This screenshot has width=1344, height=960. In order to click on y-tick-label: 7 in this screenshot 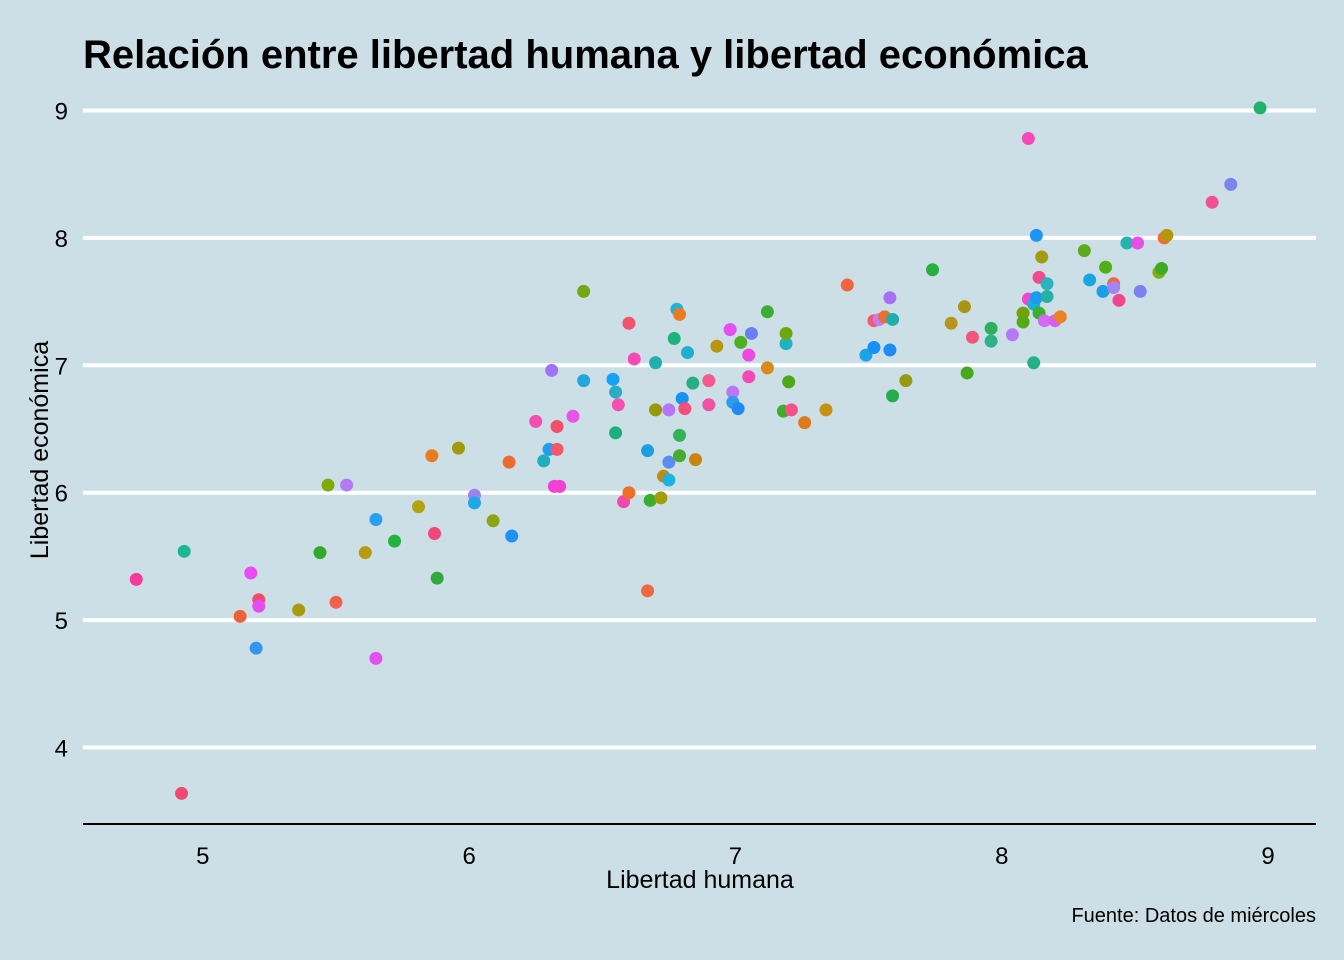, I will do `click(61, 366)`.